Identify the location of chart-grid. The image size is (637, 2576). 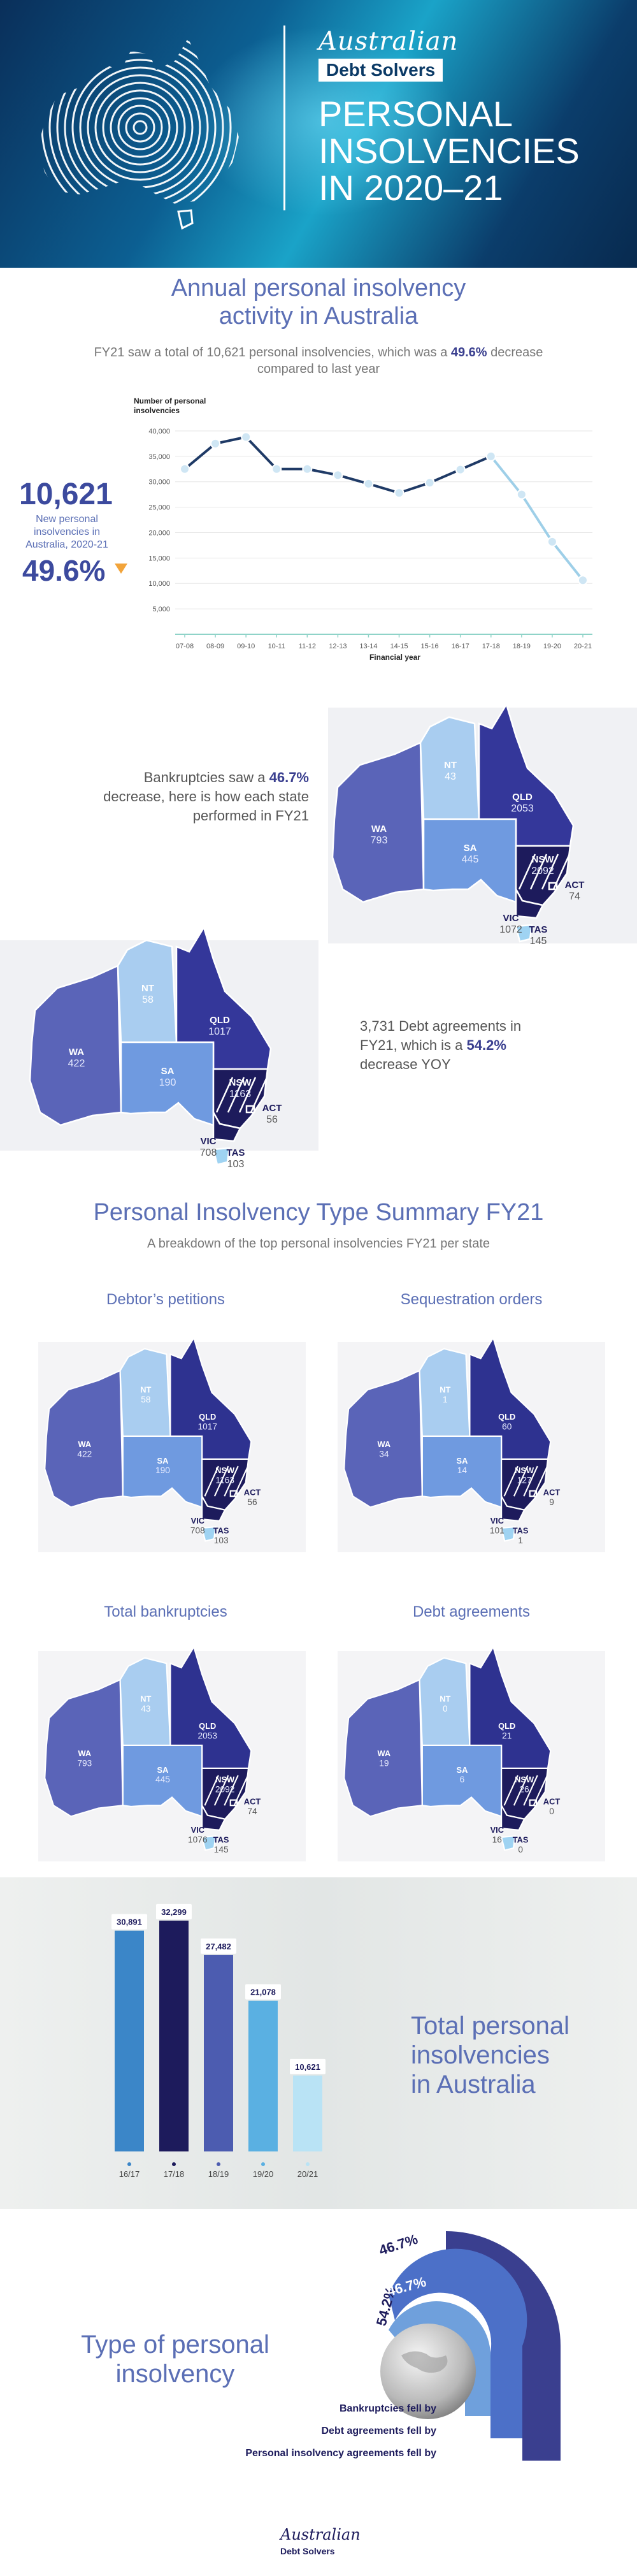
(383, 532).